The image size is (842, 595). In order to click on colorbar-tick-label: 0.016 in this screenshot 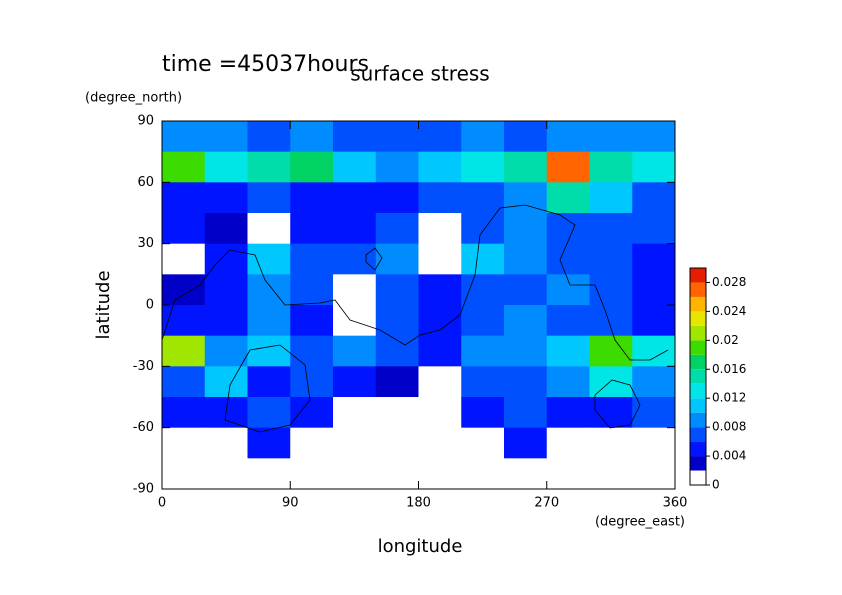, I will do `click(729, 369)`.